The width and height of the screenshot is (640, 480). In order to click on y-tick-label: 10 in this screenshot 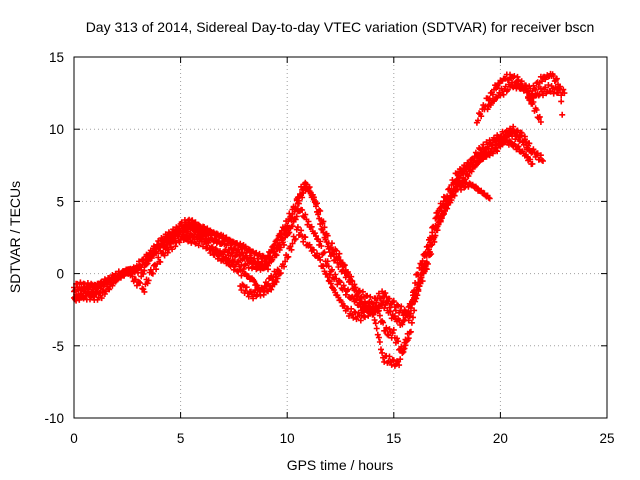, I will do `click(56, 129)`.